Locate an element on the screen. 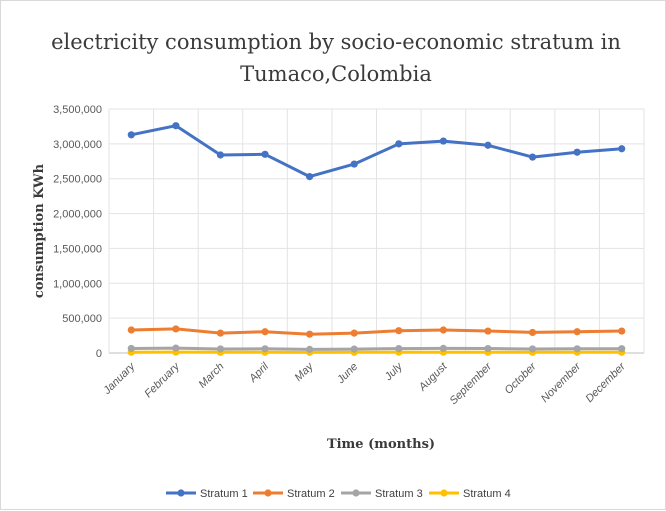 The image size is (666, 511). x-axis-title: Time (months) is located at coordinates (381, 444).